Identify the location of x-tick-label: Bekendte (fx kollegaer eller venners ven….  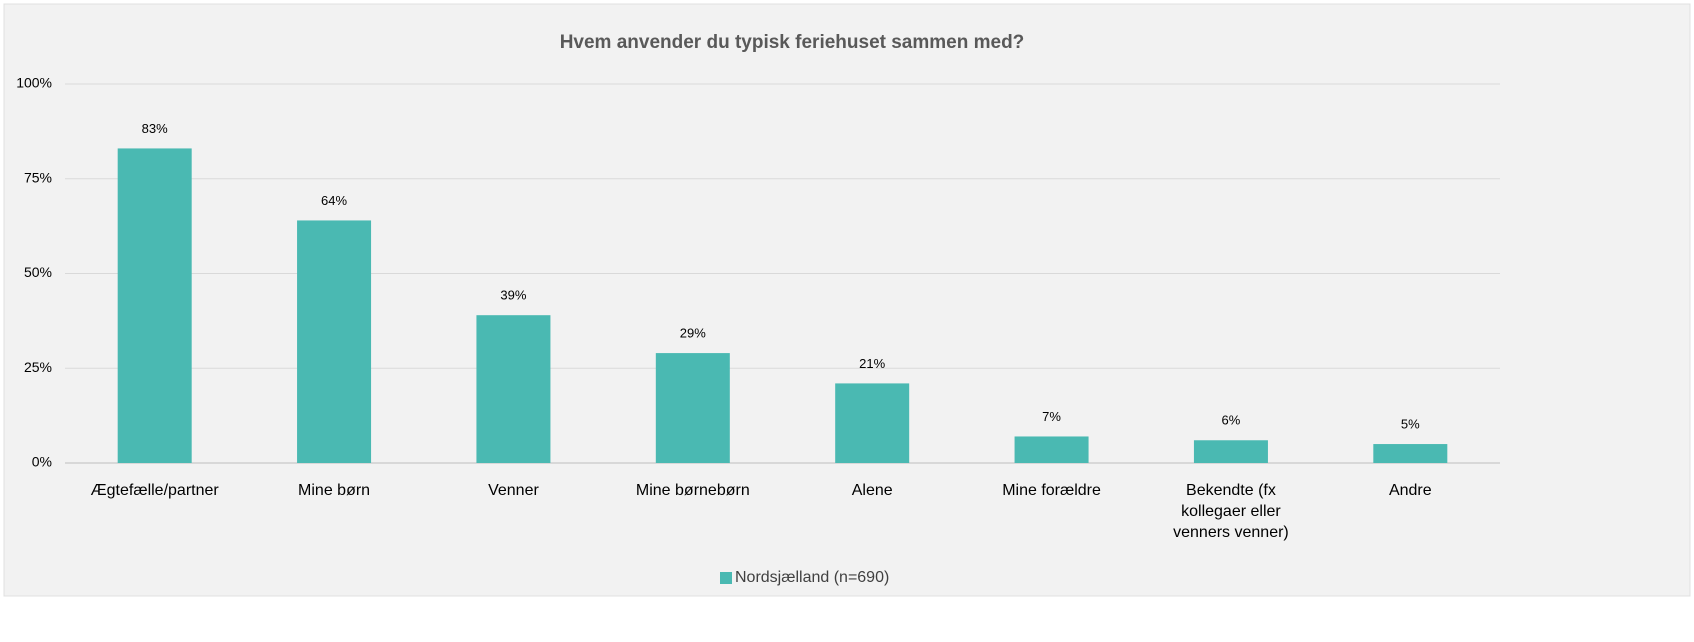
(1231, 511).